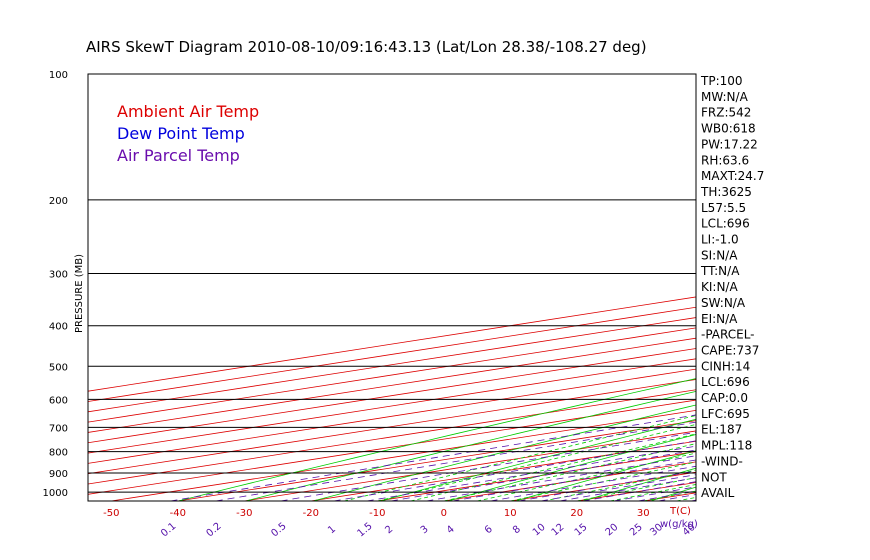  Describe the element at coordinates (444, 513) in the screenshot. I see `bottom-temp-tick-label: 0` at that location.